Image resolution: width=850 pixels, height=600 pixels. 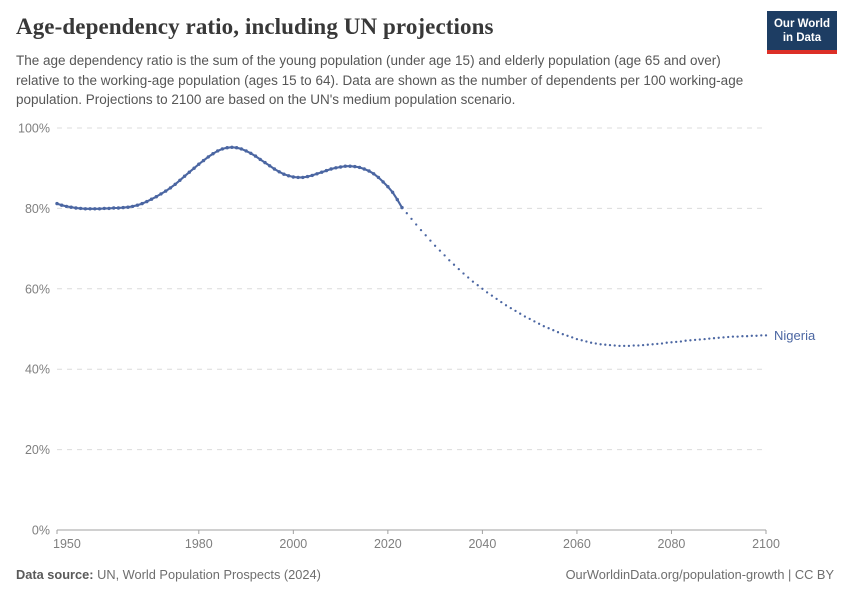 I want to click on x-axis-label: 2040, so click(x=482, y=544).